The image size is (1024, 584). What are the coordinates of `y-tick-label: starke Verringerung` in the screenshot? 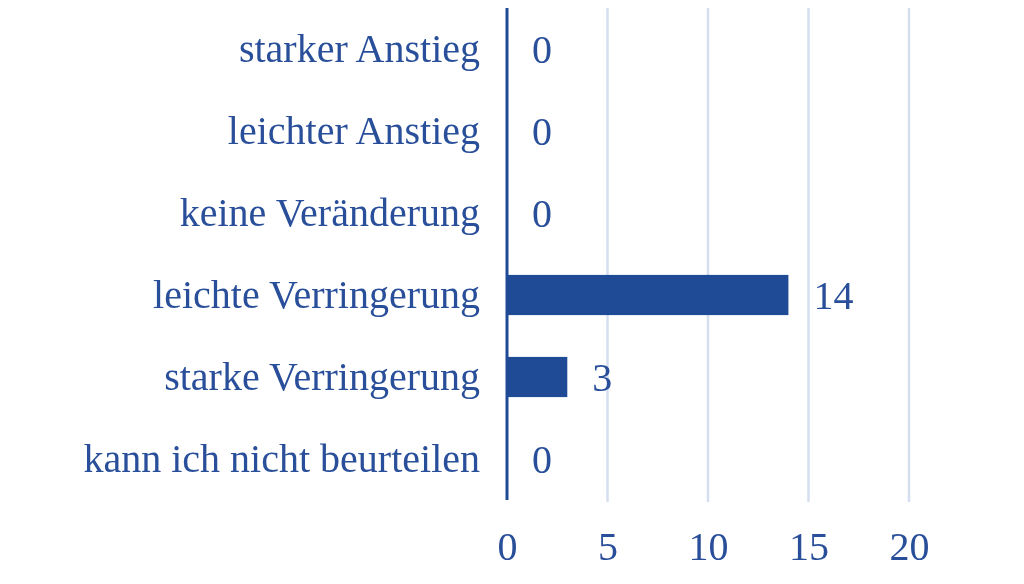 It's located at (322, 376).